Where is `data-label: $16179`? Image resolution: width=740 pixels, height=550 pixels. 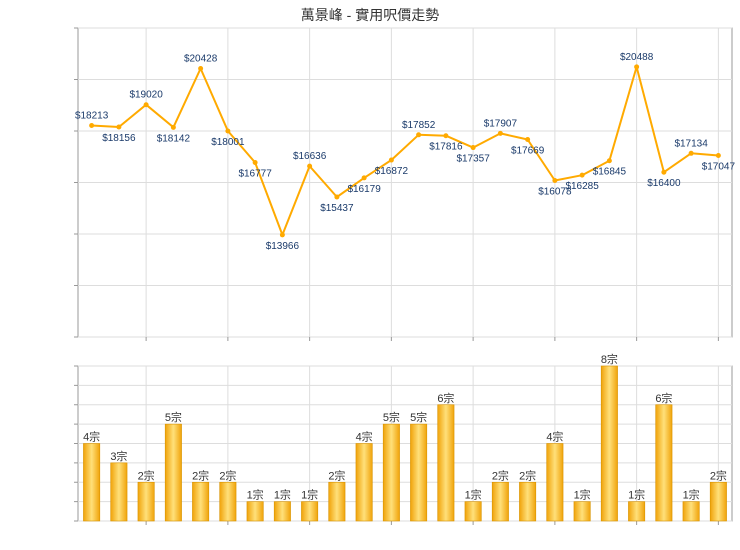
data-label: $16179 is located at coordinates (364, 189).